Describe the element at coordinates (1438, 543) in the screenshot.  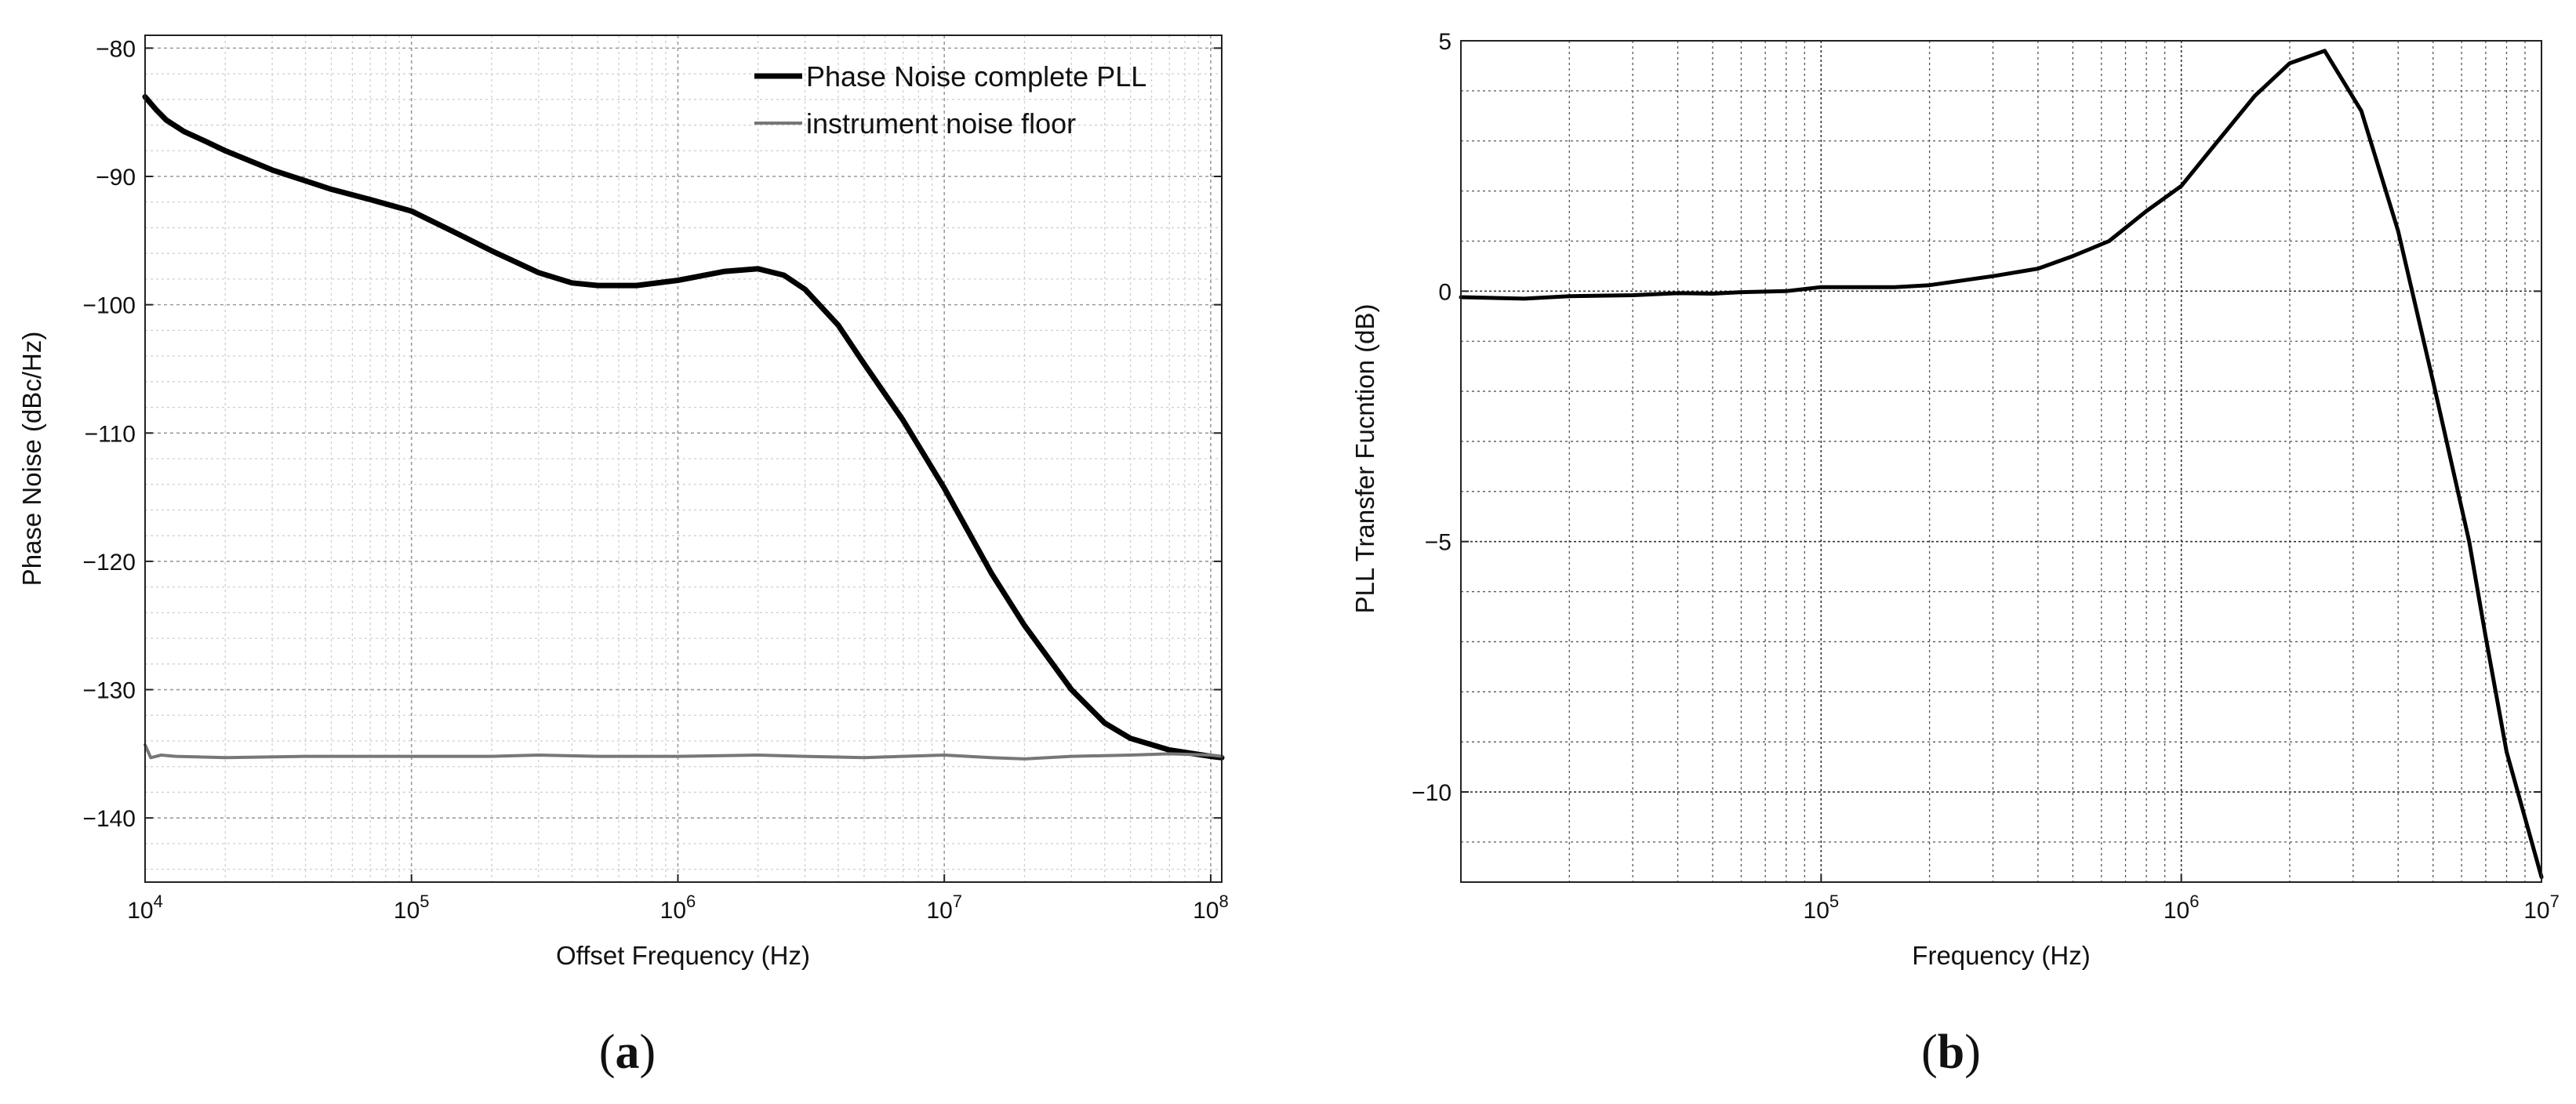
I see `chart-b-y-tick-label: −5` at that location.